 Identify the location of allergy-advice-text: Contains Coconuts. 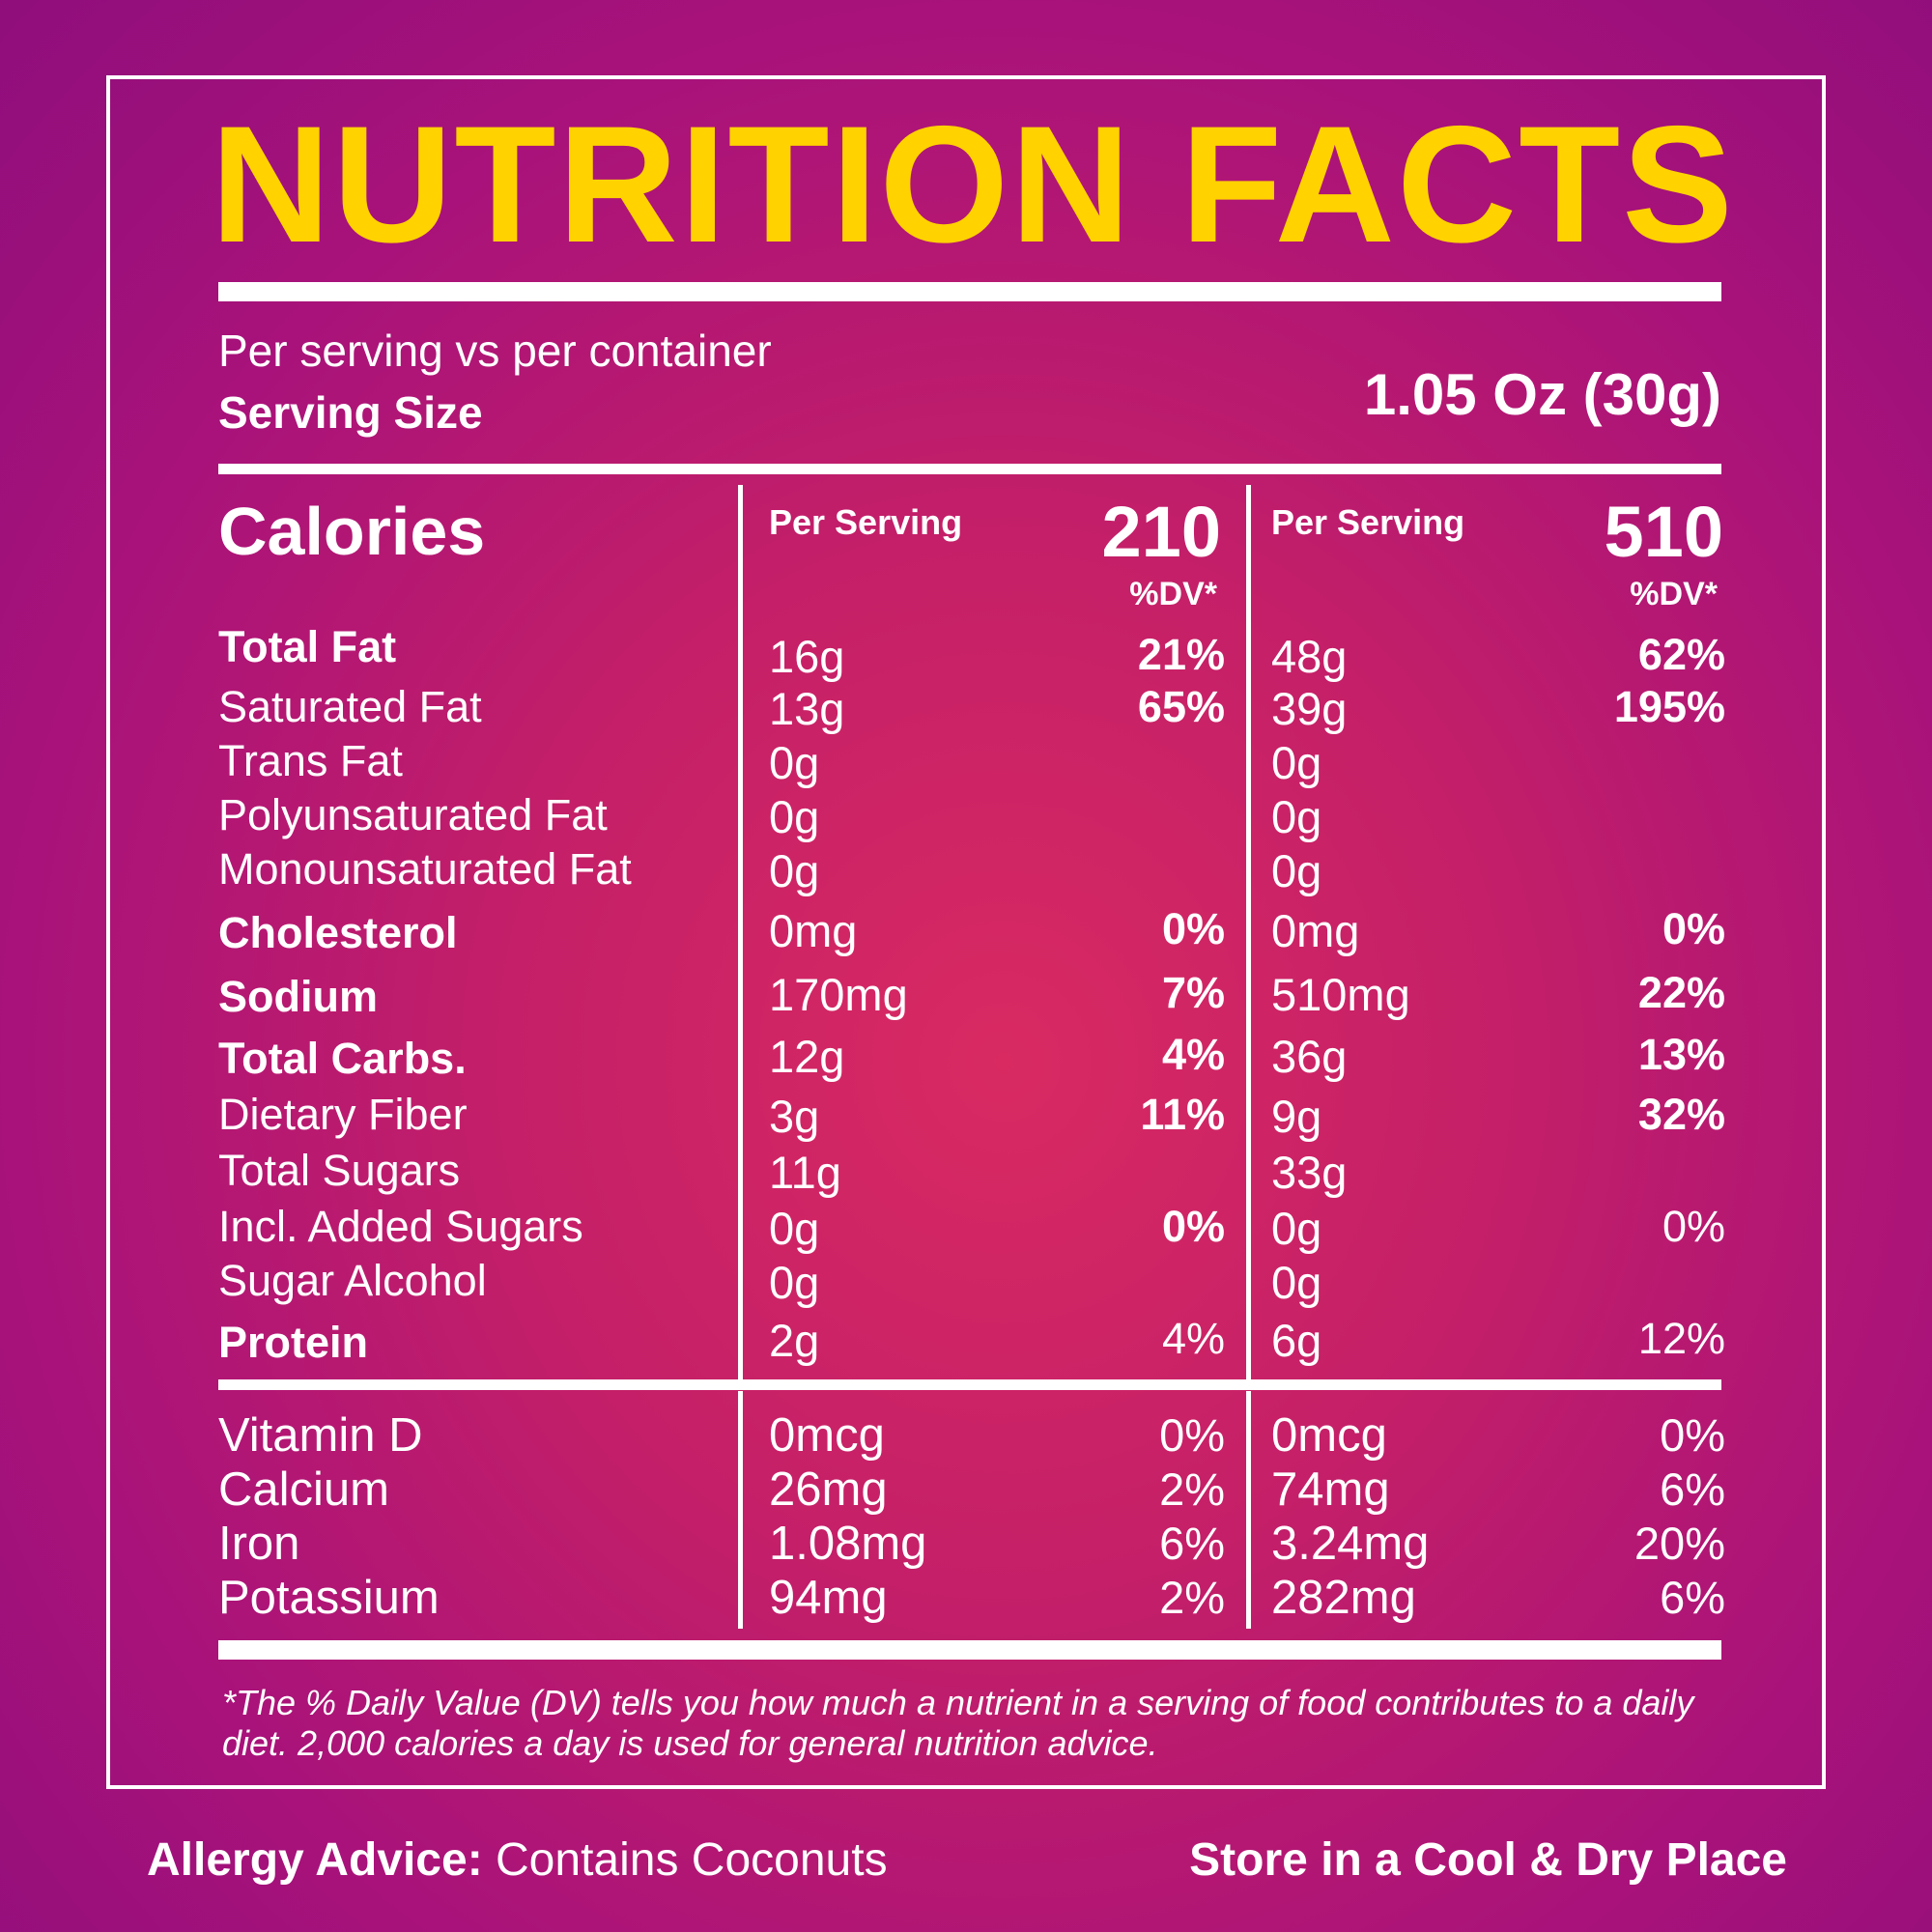
(692, 1860).